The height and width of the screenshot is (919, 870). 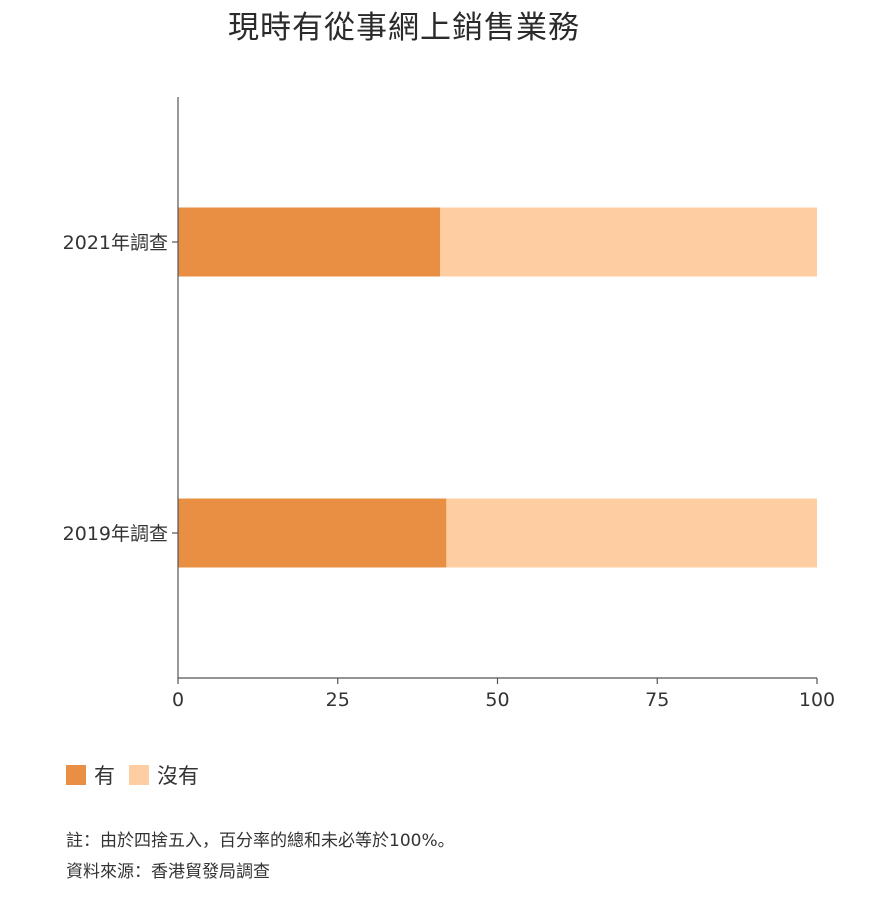 What do you see at coordinates (338, 700) in the screenshot?
I see `x-tick-label-25: 25` at bounding box center [338, 700].